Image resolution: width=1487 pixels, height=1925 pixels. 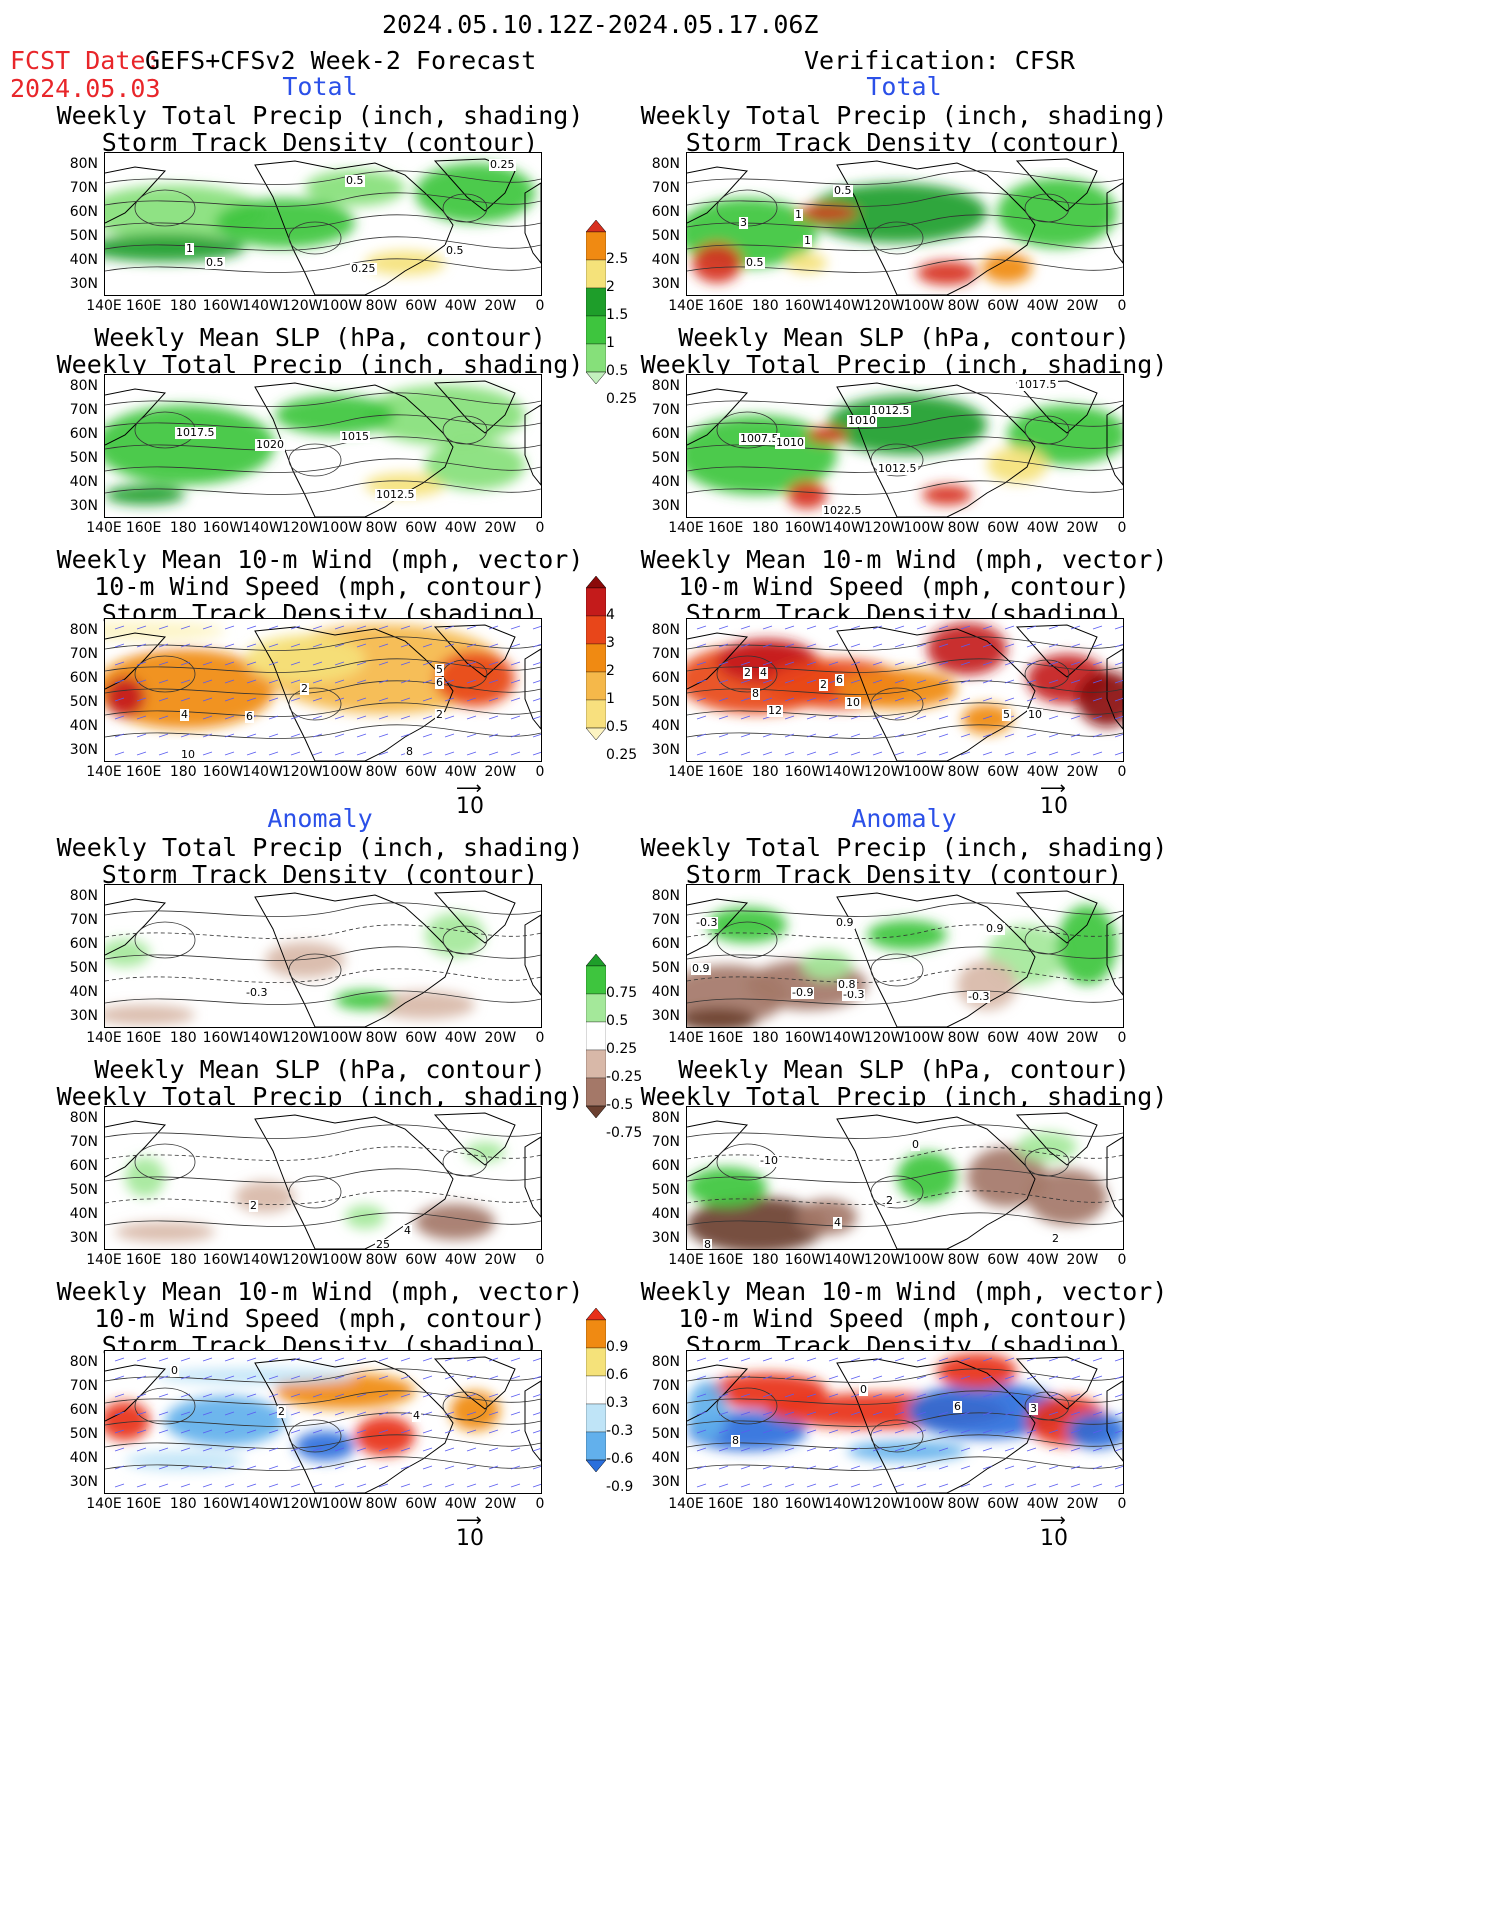 I want to click on colorbar-storm-anomaly: 0.9 0.6 0.3 -0.3 -0.6 -0.9, so click(x=609, y=1417).